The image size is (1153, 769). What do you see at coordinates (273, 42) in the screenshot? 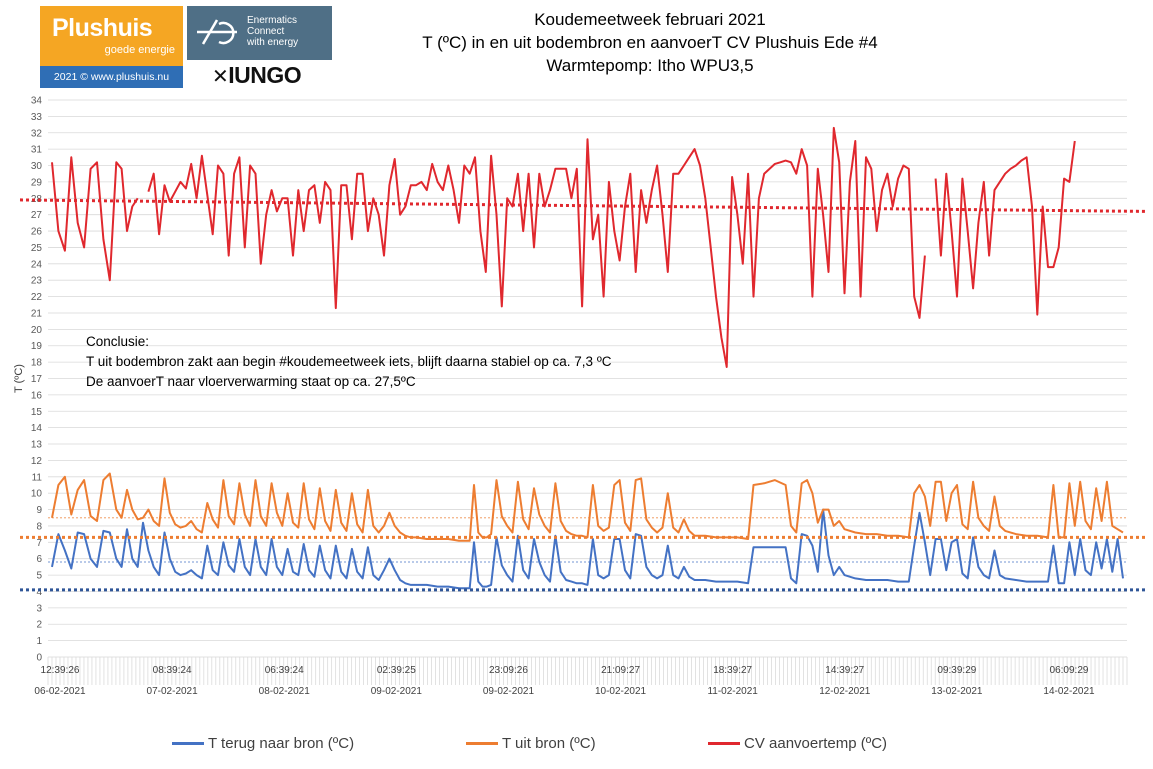
I see `enermatics-line3: with energy` at bounding box center [273, 42].